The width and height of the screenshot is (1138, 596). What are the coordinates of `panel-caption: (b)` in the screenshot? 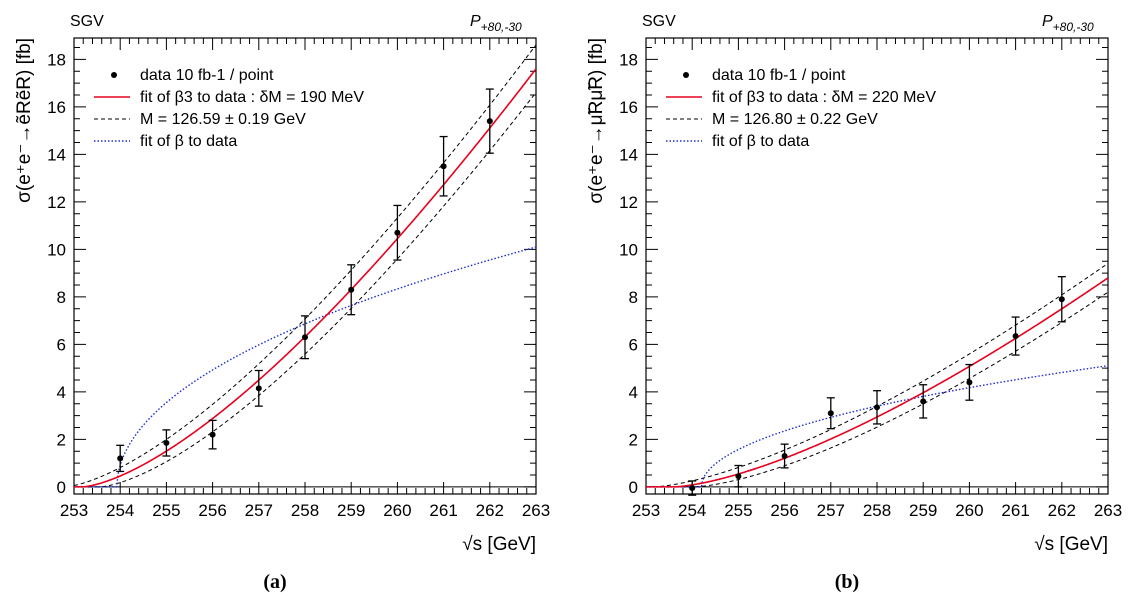 It's located at (847, 582).